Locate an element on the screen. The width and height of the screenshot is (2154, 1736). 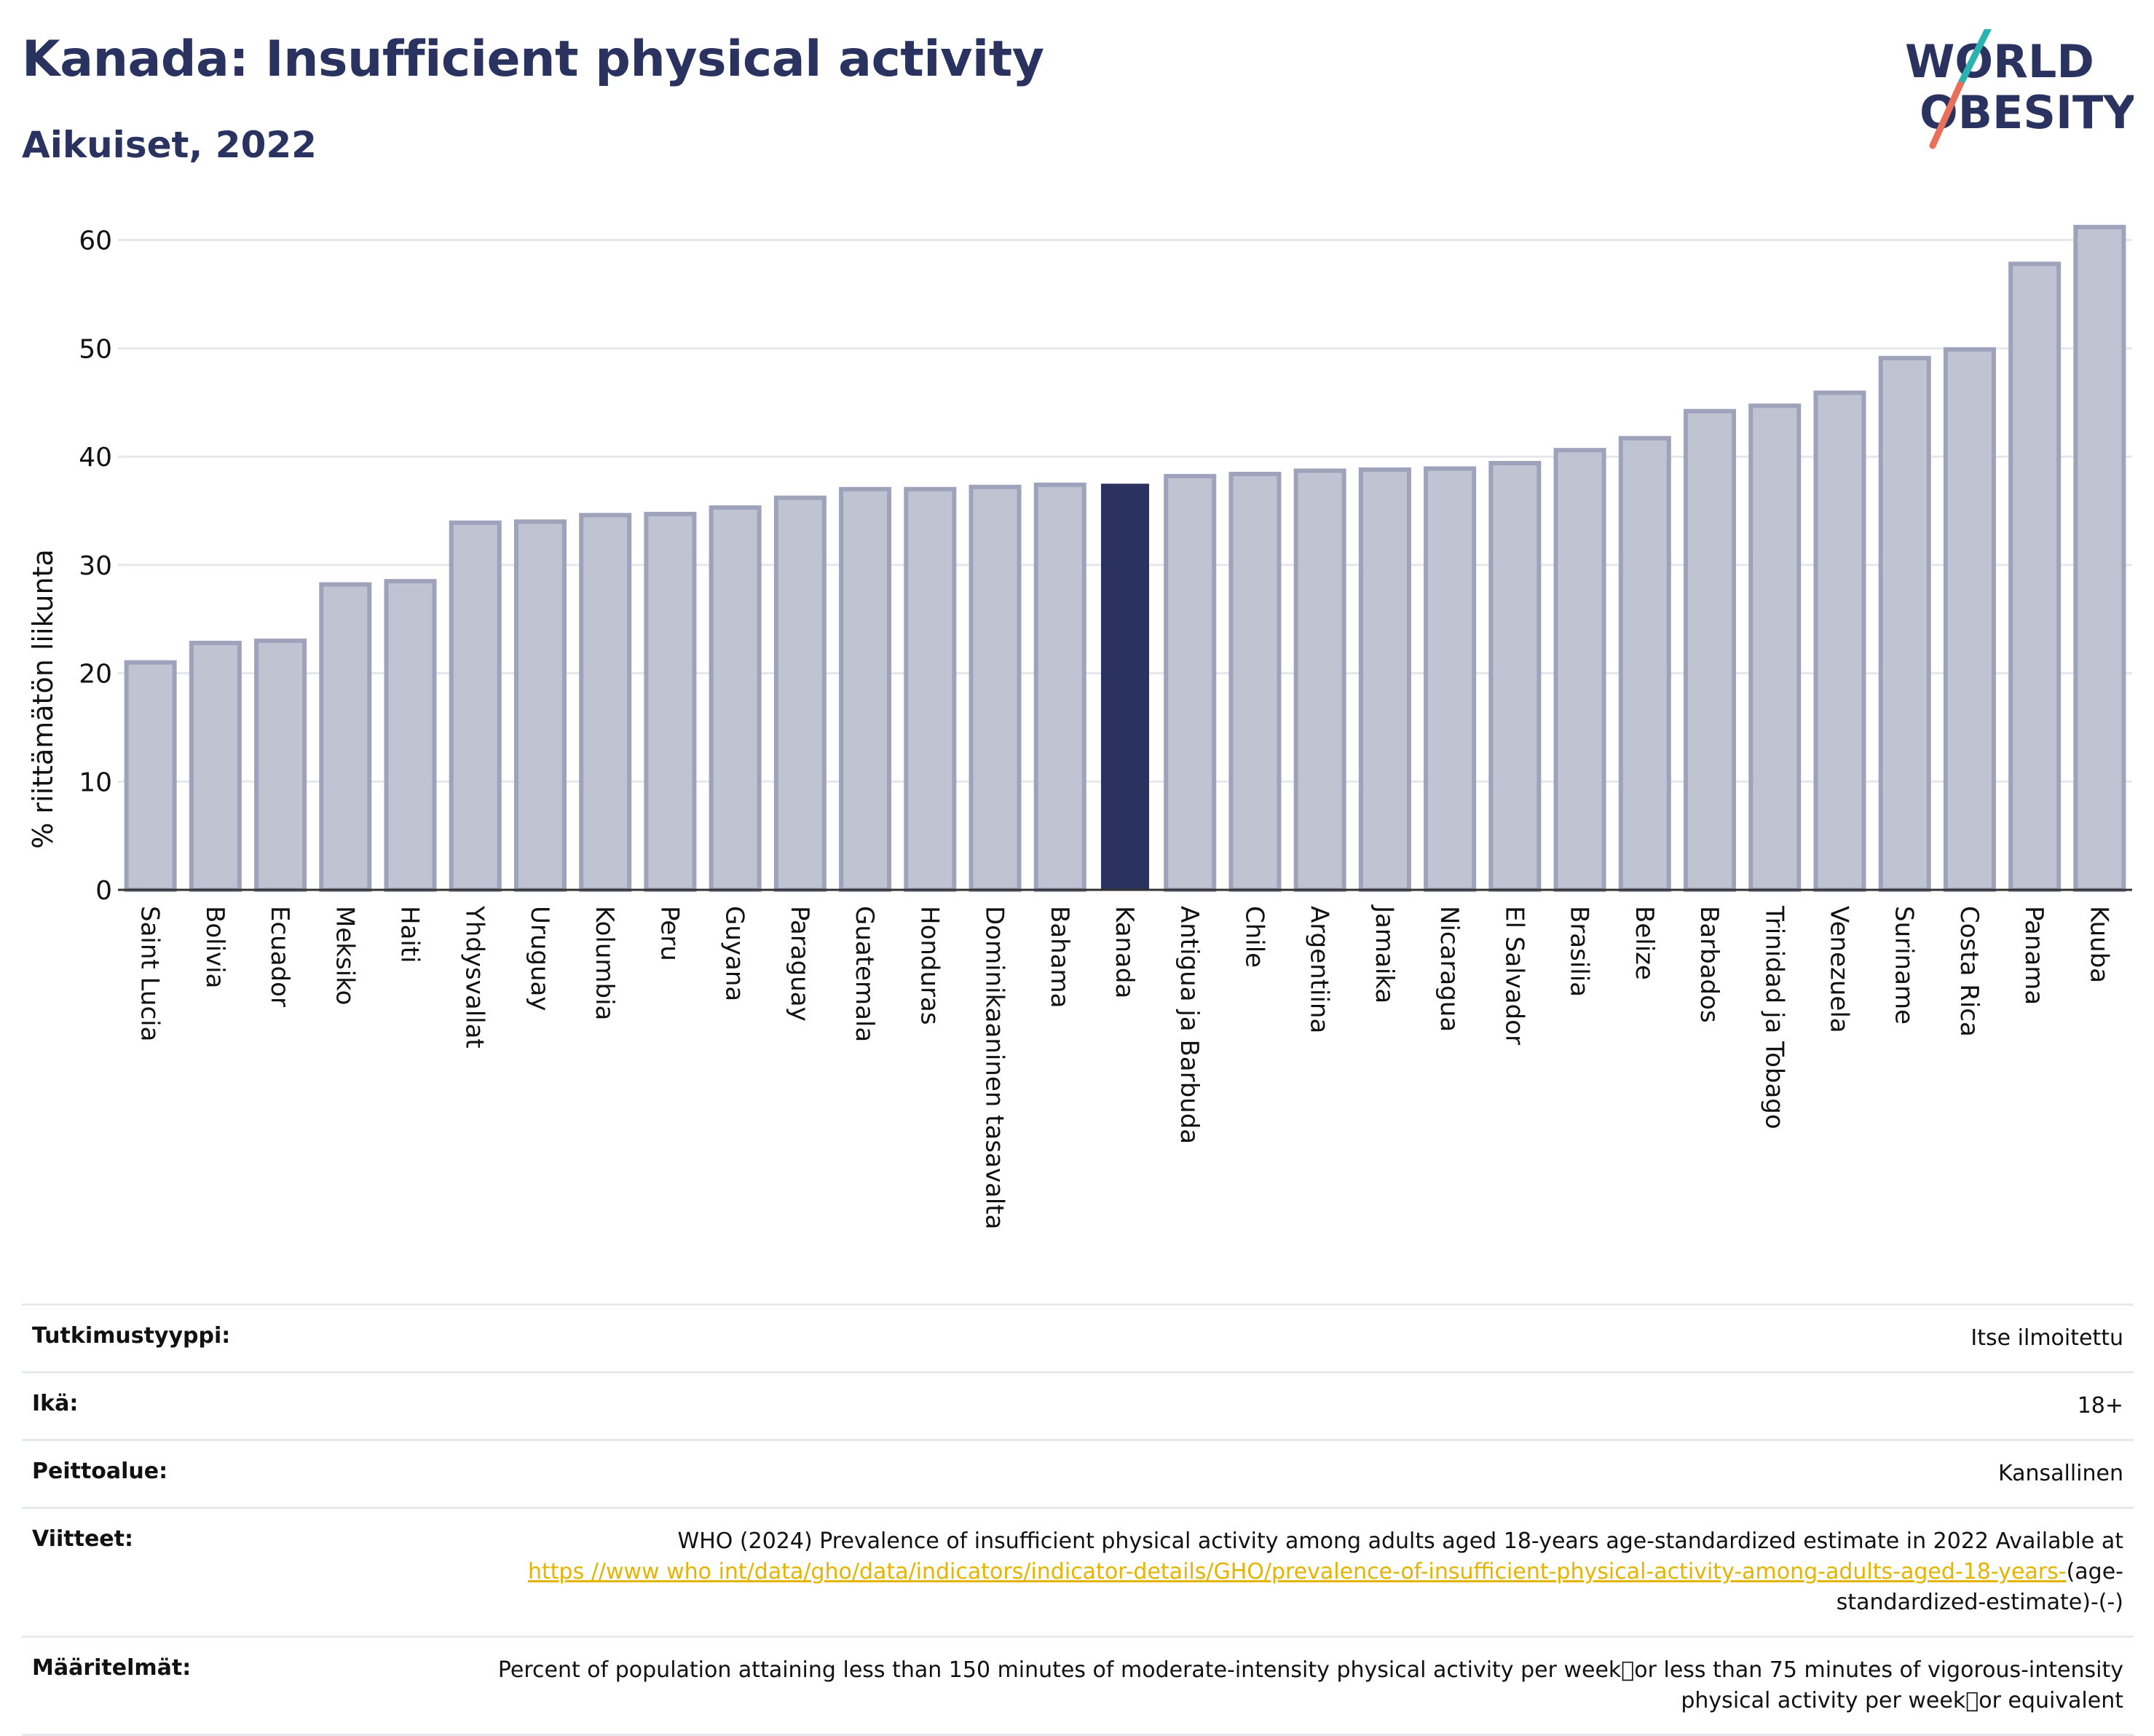
references-suffix: (age-standardized-estimate)-(-) is located at coordinates (1979, 1587).